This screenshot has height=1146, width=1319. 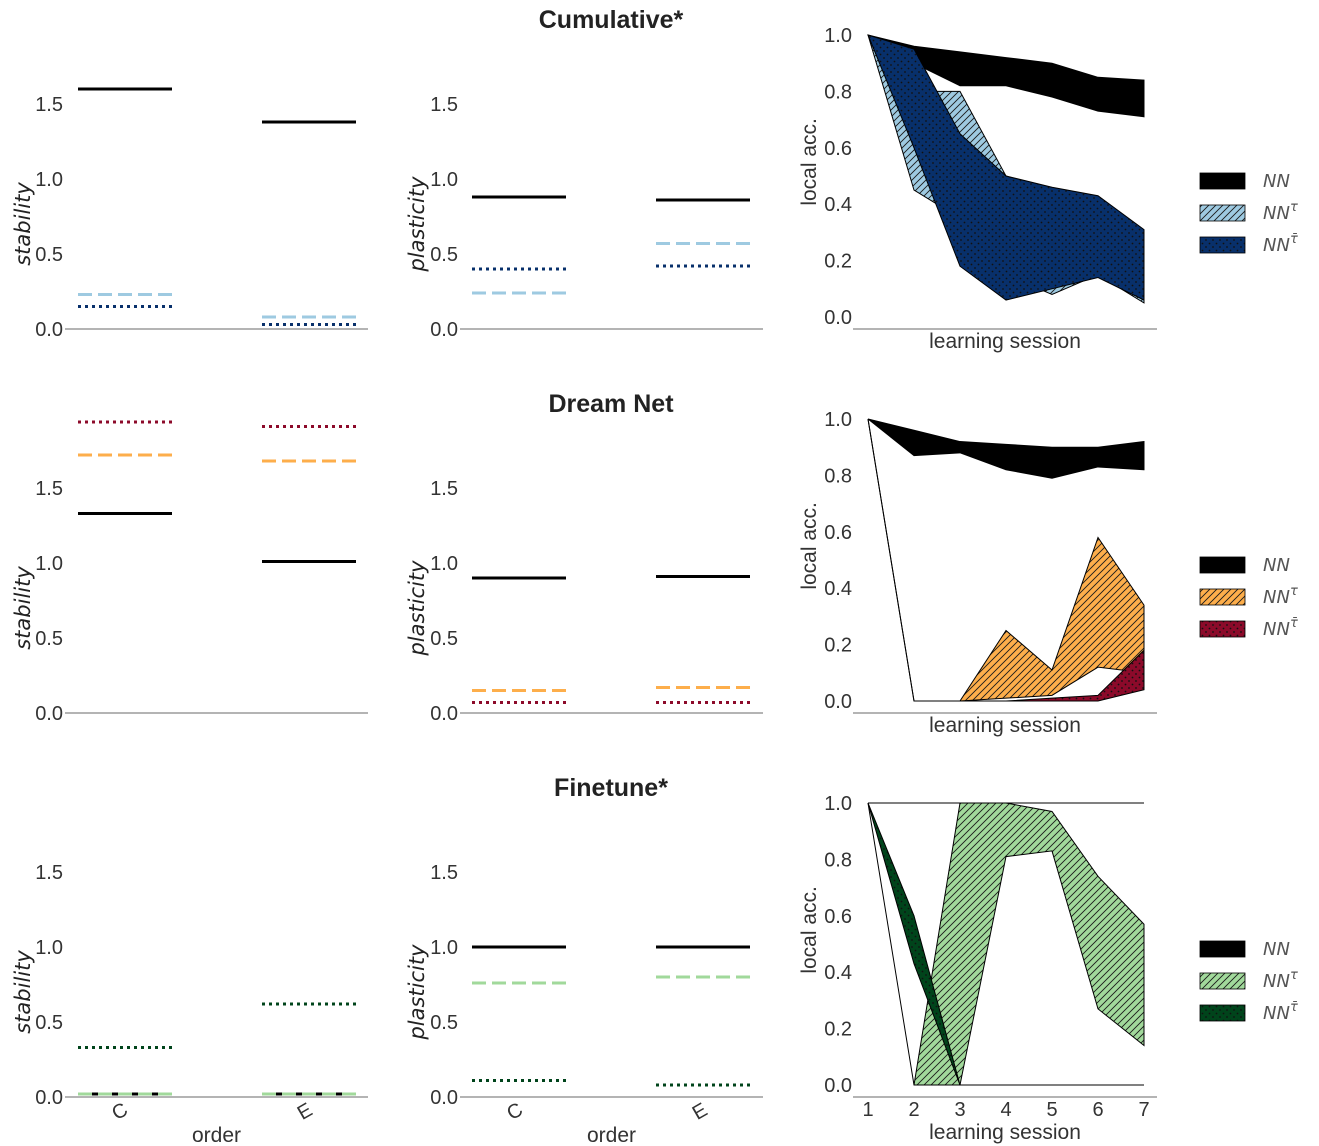 I want to click on x-tick-label: C, so click(x=515, y=1112).